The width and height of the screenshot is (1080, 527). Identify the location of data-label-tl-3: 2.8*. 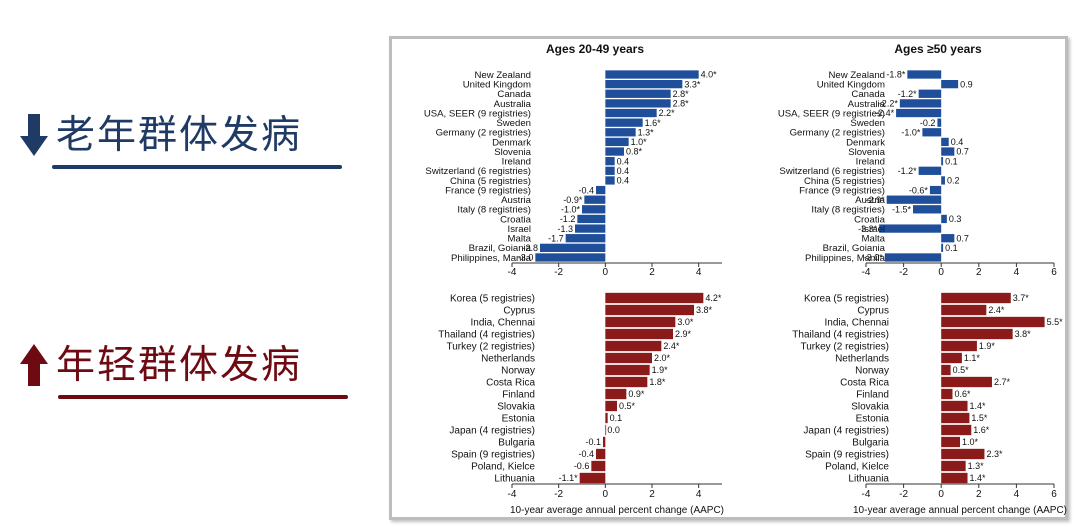
(681, 104).